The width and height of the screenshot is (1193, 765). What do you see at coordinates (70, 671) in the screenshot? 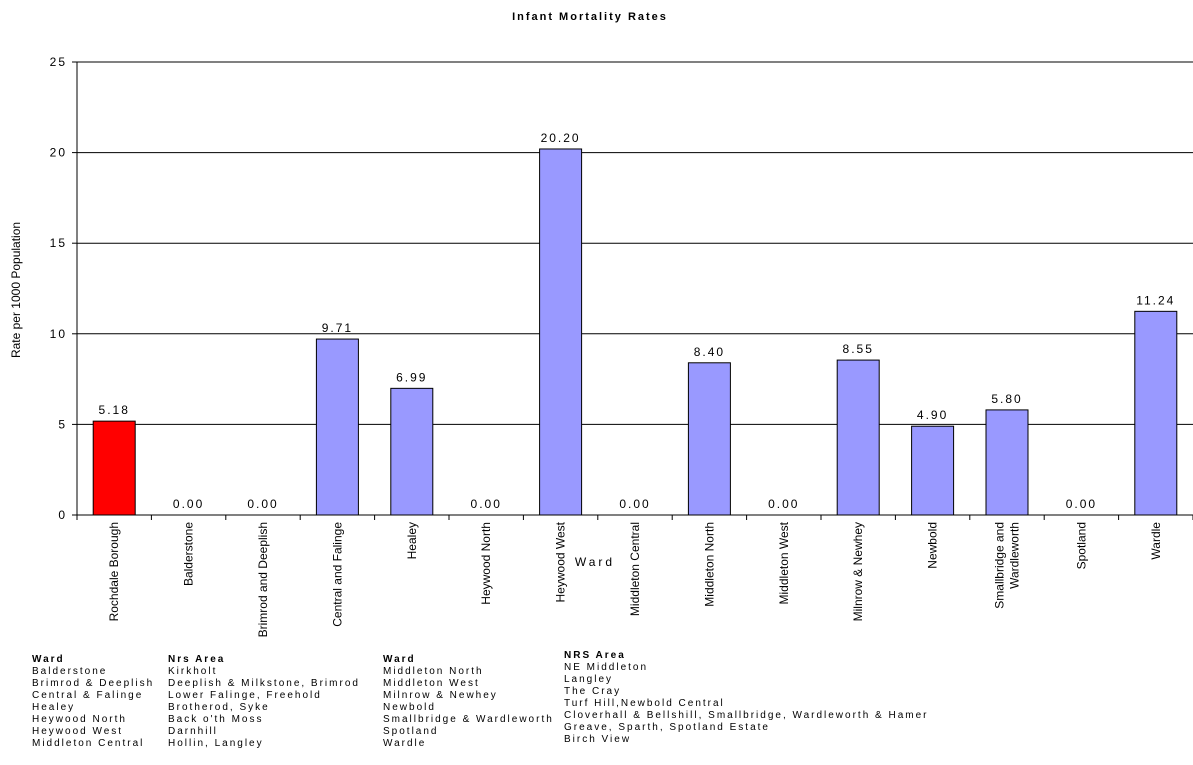
I see `legend-ward: Balderstone` at bounding box center [70, 671].